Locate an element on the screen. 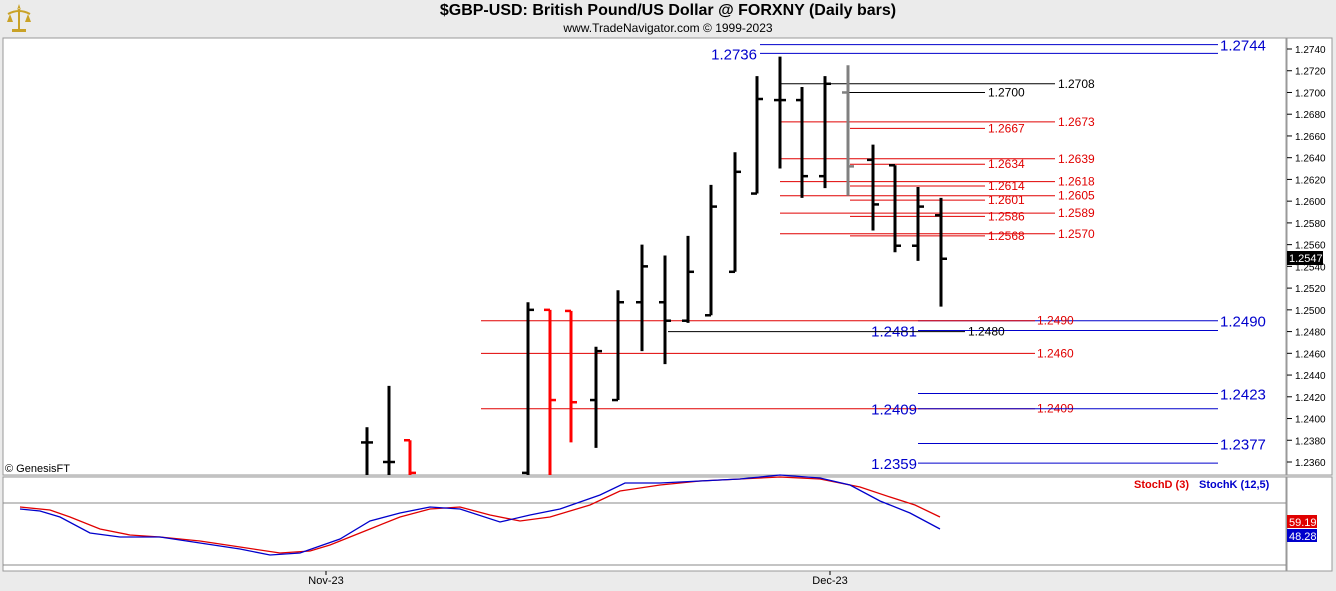 The width and height of the screenshot is (1336, 591). y-tick-label: 1.2600 is located at coordinates (1310, 202).